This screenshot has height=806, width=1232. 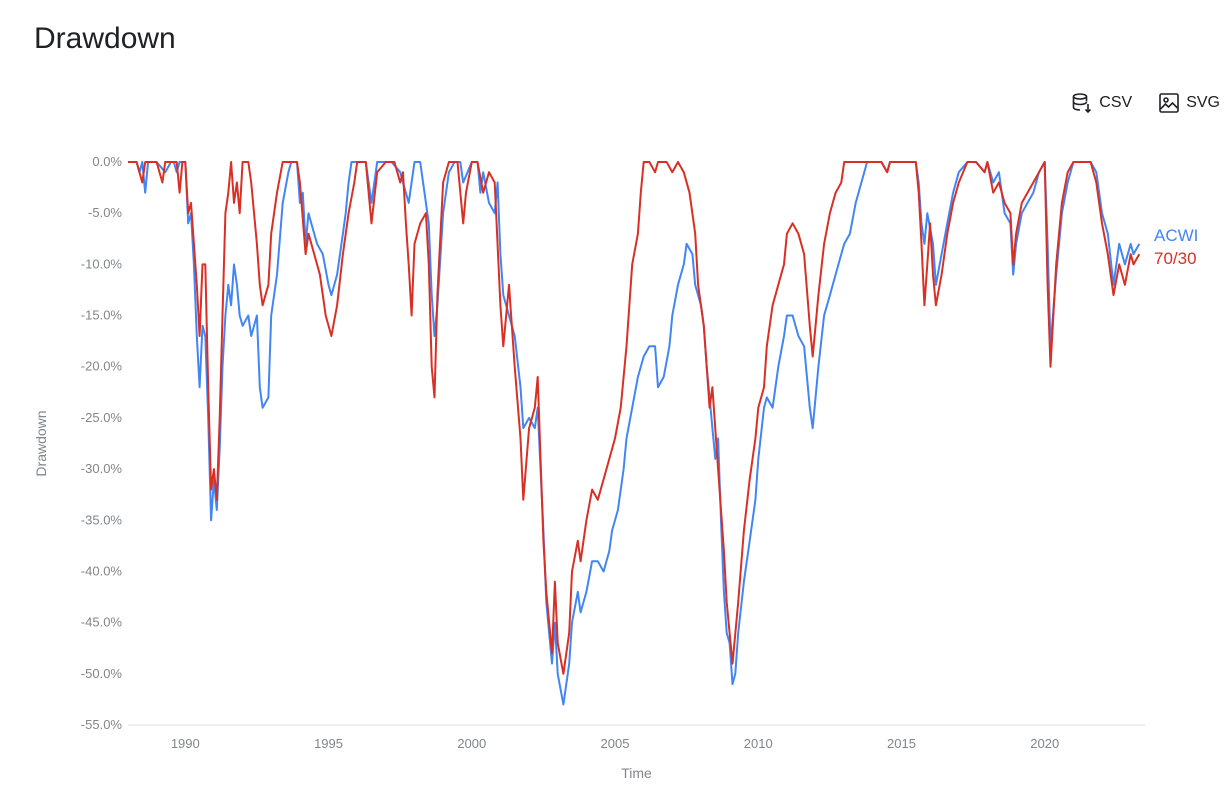 What do you see at coordinates (1176, 247) in the screenshot?
I see `legend: ACWI 70/30` at bounding box center [1176, 247].